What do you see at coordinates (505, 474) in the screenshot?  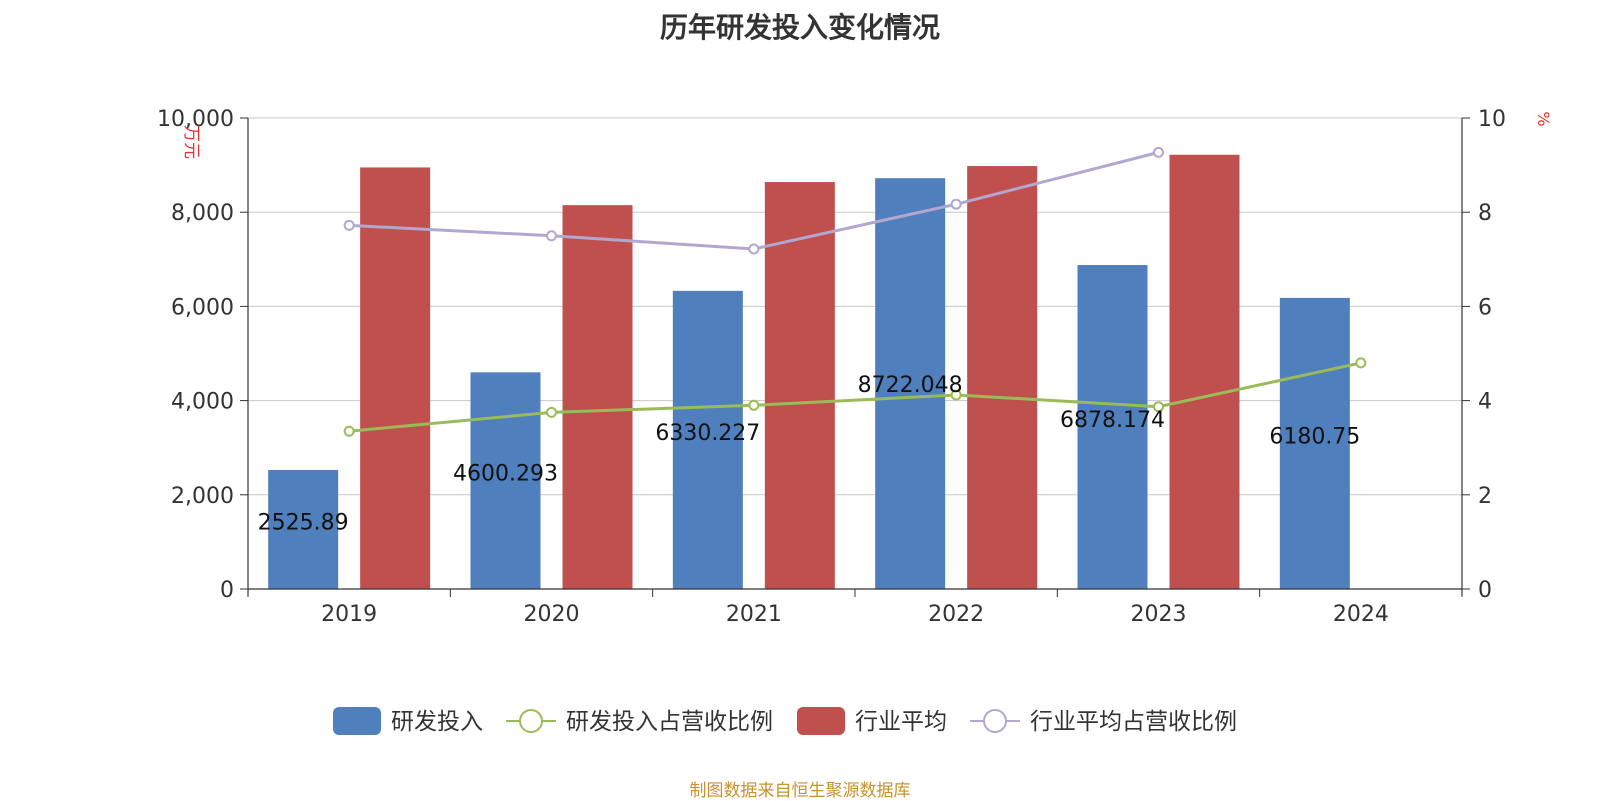 I see `bar-value-label: 4600.293` at bounding box center [505, 474].